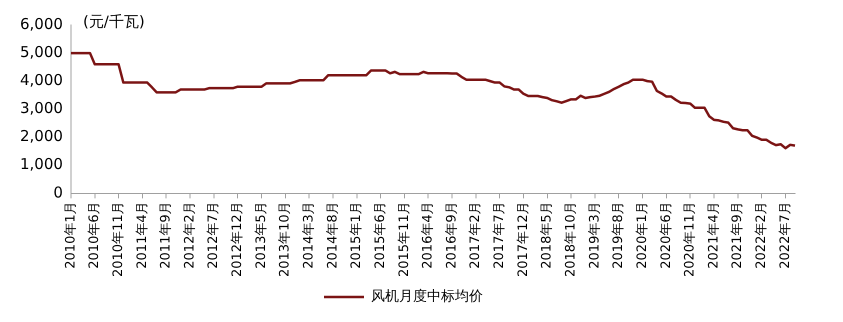  What do you see at coordinates (476, 235) in the screenshot?
I see `x-tick-label: 2017年2月` at bounding box center [476, 235].